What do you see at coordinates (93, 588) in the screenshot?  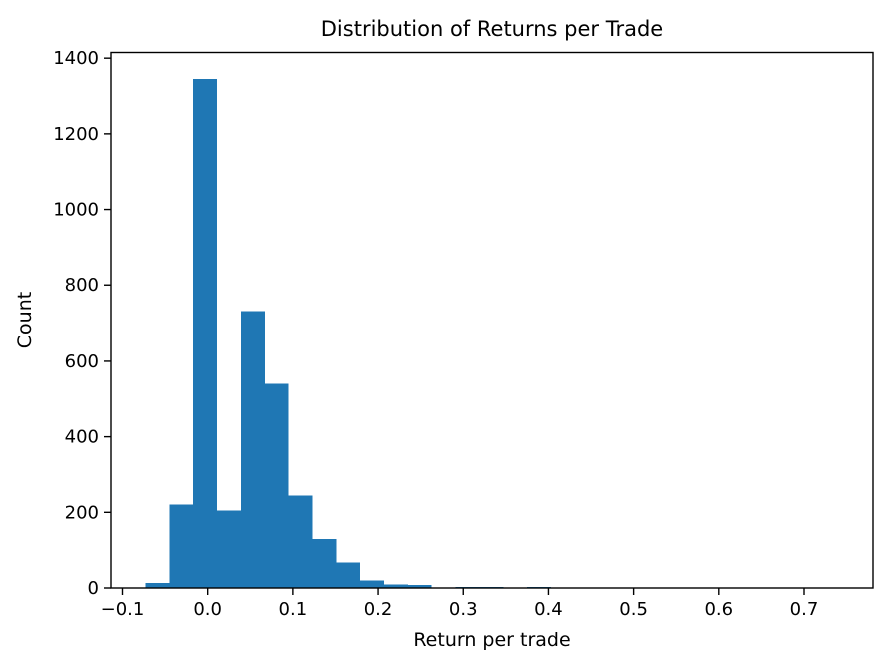 I see `y-tick-label: 0` at bounding box center [93, 588].